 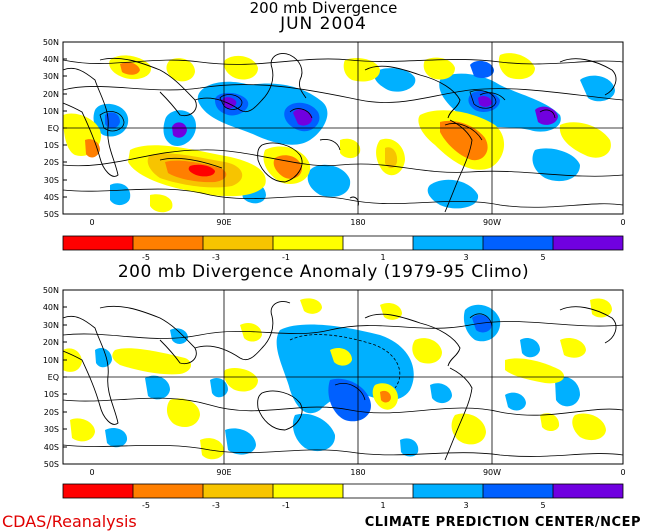 I want to click on bottom-color-legend: -5 -3 -1 1 3 5, so click(x=343, y=496).